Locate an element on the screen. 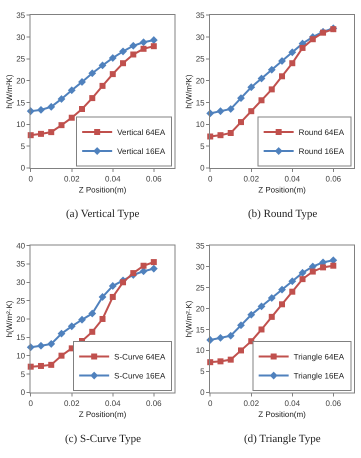 The image size is (361, 458). text: (c) S-Curve Type is located at coordinates (103, 439).